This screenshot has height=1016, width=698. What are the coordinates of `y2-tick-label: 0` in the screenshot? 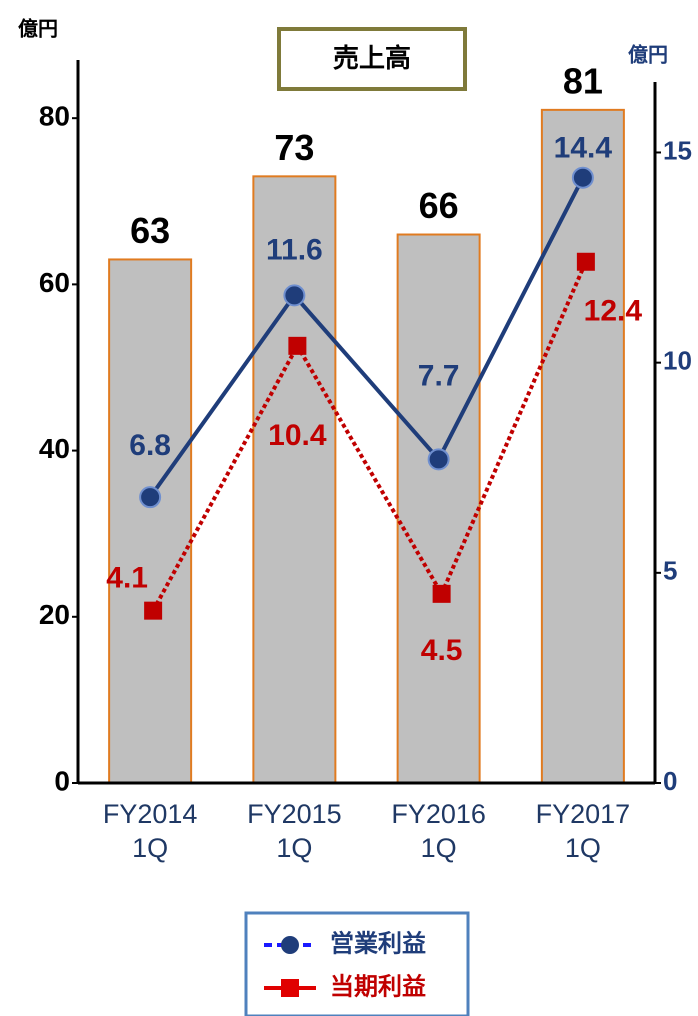 It's located at (670, 781).